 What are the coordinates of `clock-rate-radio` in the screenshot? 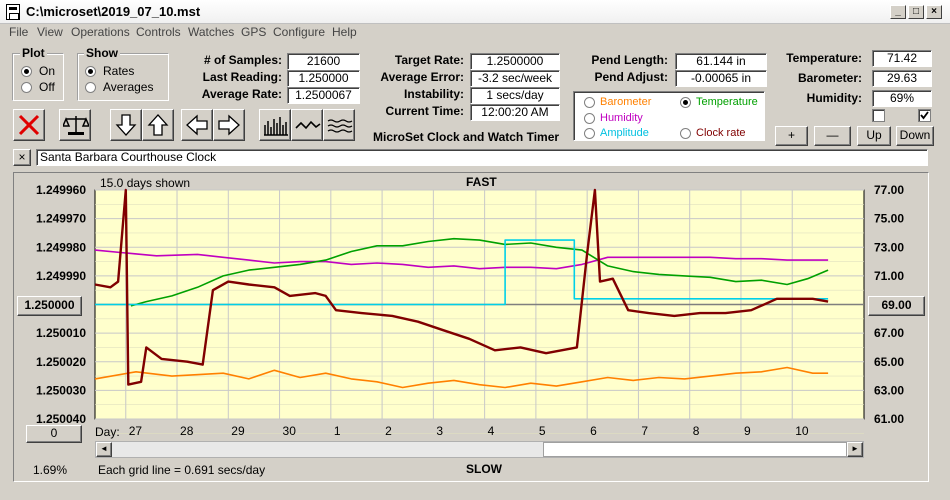 It's located at (685, 133).